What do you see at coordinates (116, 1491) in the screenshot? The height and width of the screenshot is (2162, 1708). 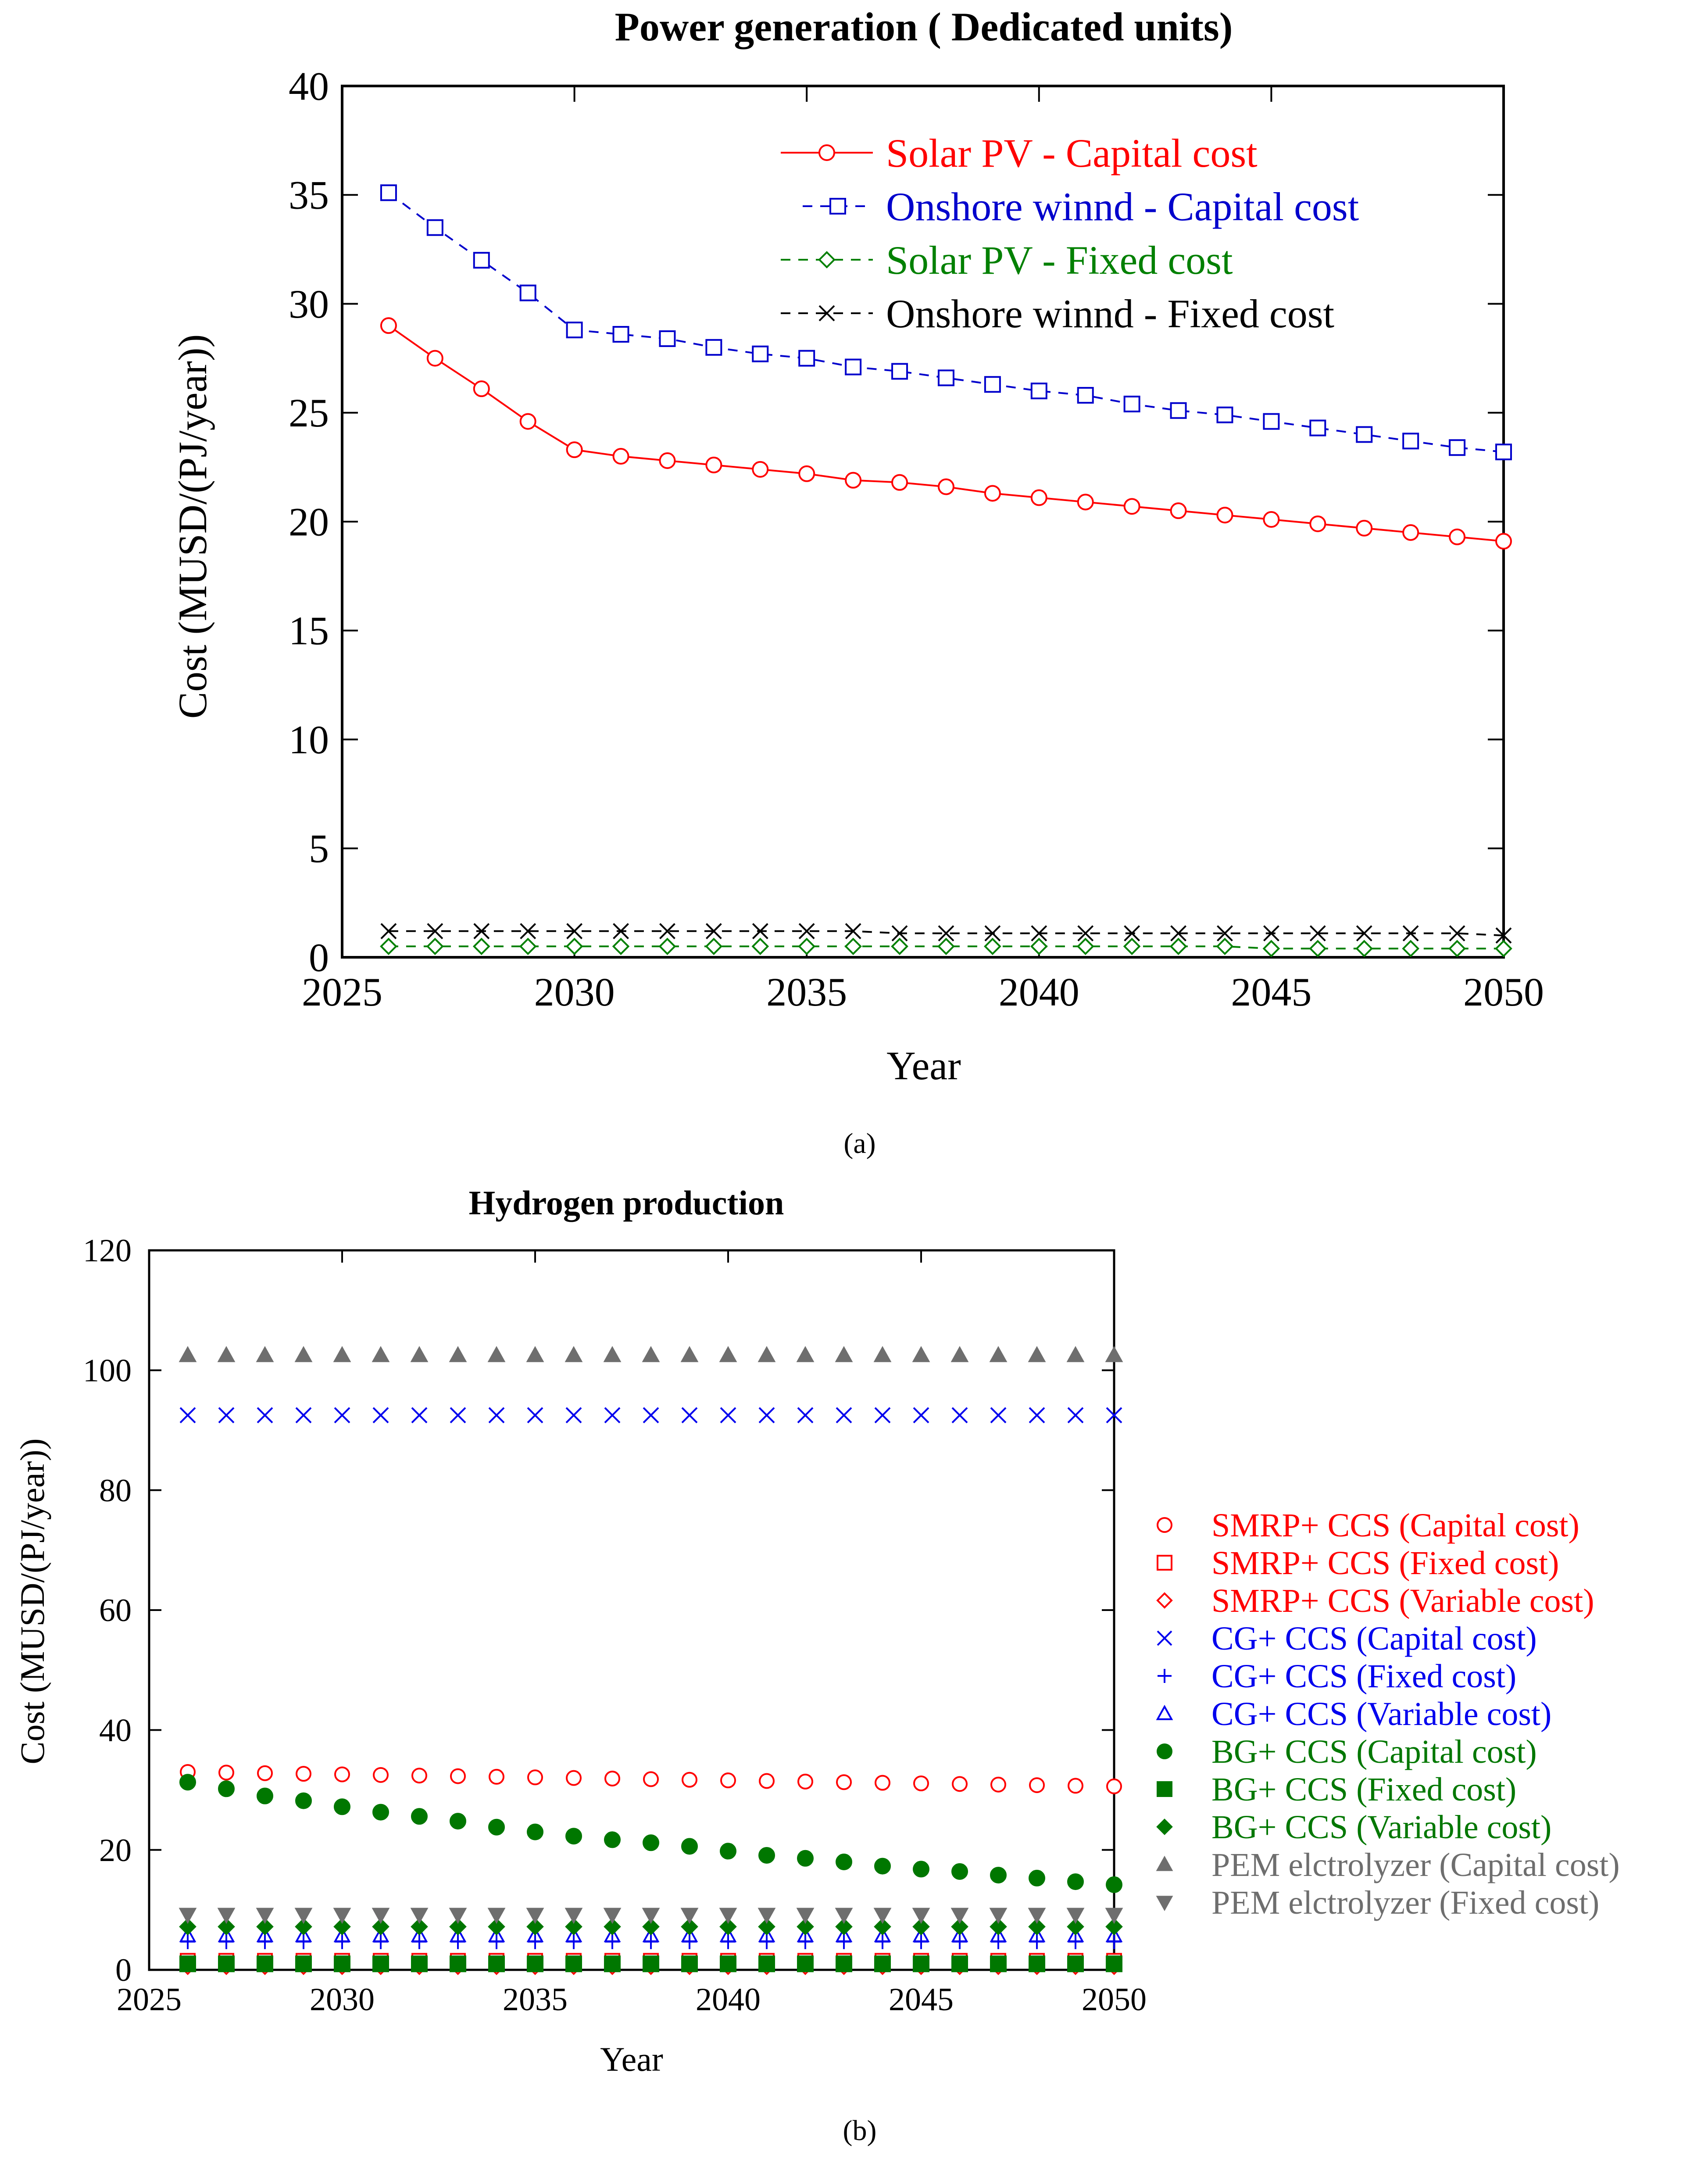 I see `y-tick-label: 80` at bounding box center [116, 1491].